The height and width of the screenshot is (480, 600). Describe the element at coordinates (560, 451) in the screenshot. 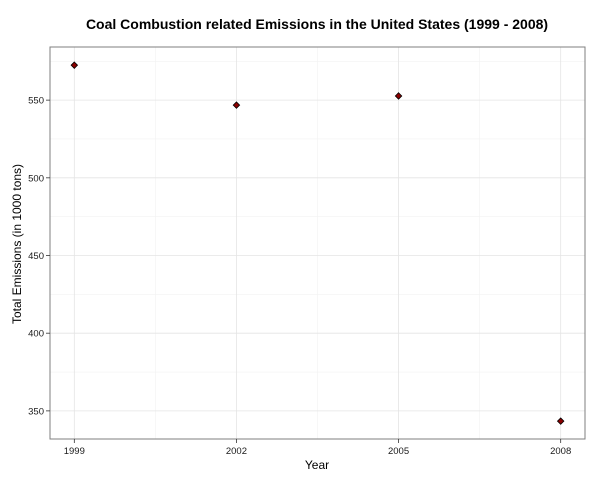

I see `x-tick-label: 2008` at that location.